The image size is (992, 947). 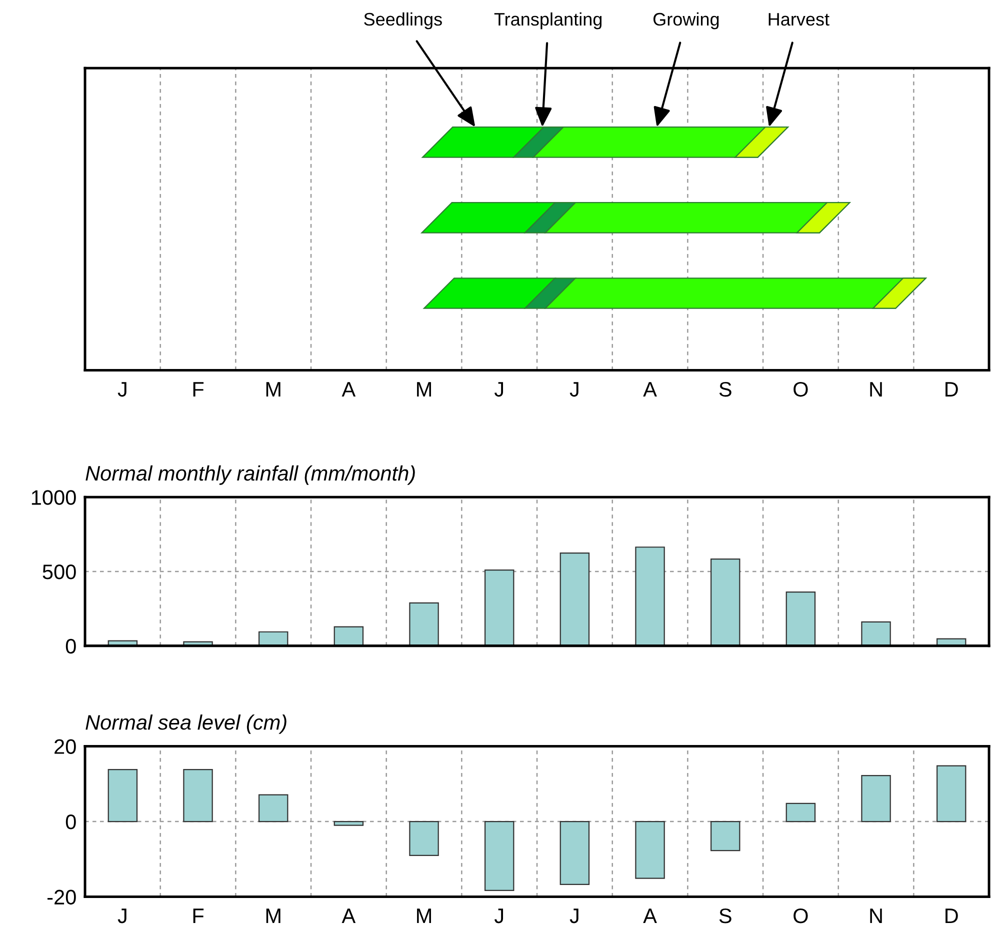 I want to click on x-tick-label: O, so click(x=801, y=916).